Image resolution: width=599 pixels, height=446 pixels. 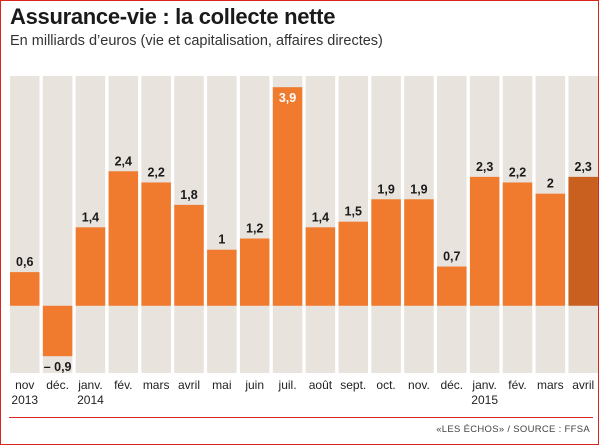 I want to click on source-credit: «LES ÉCHOS» / SOURCE : FFSA, so click(x=513, y=429).